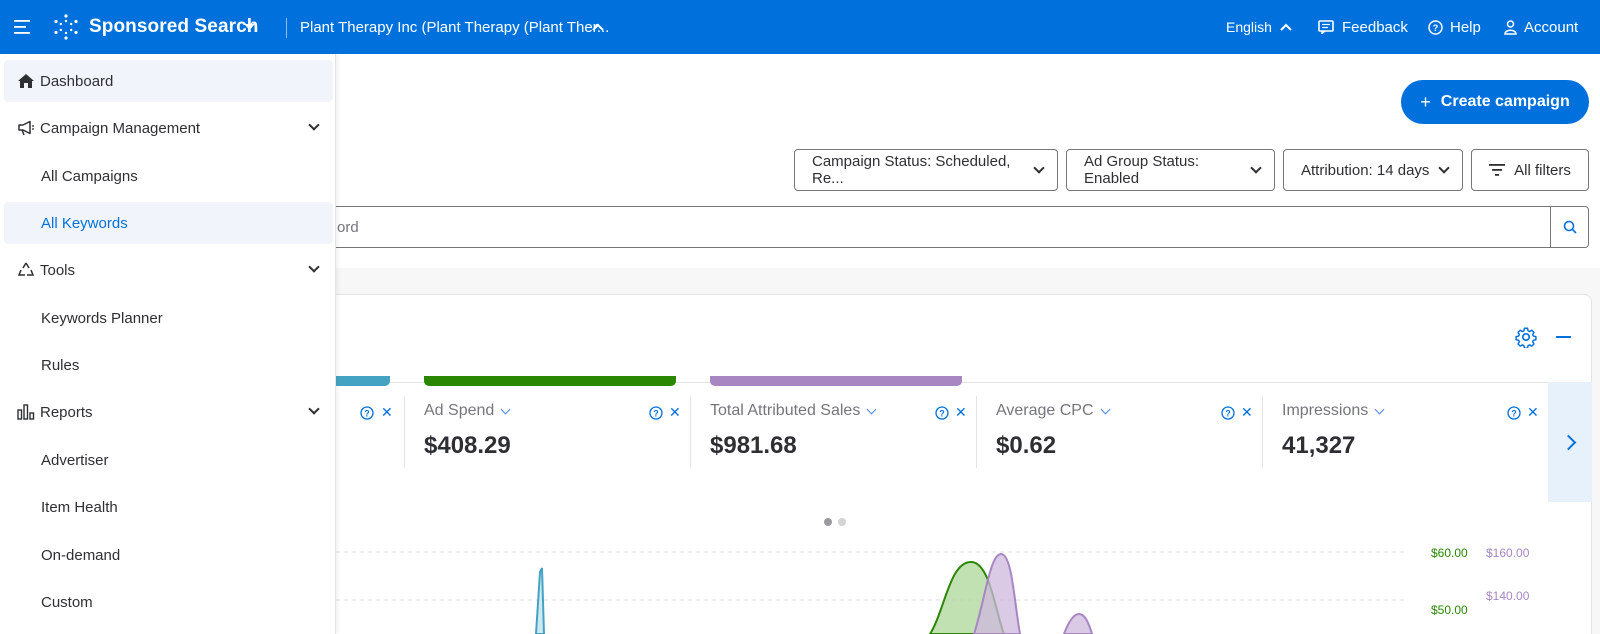 This screenshot has height=634, width=1600. What do you see at coordinates (1449, 553) in the screenshot?
I see `y-tick-left: $60.00` at bounding box center [1449, 553].